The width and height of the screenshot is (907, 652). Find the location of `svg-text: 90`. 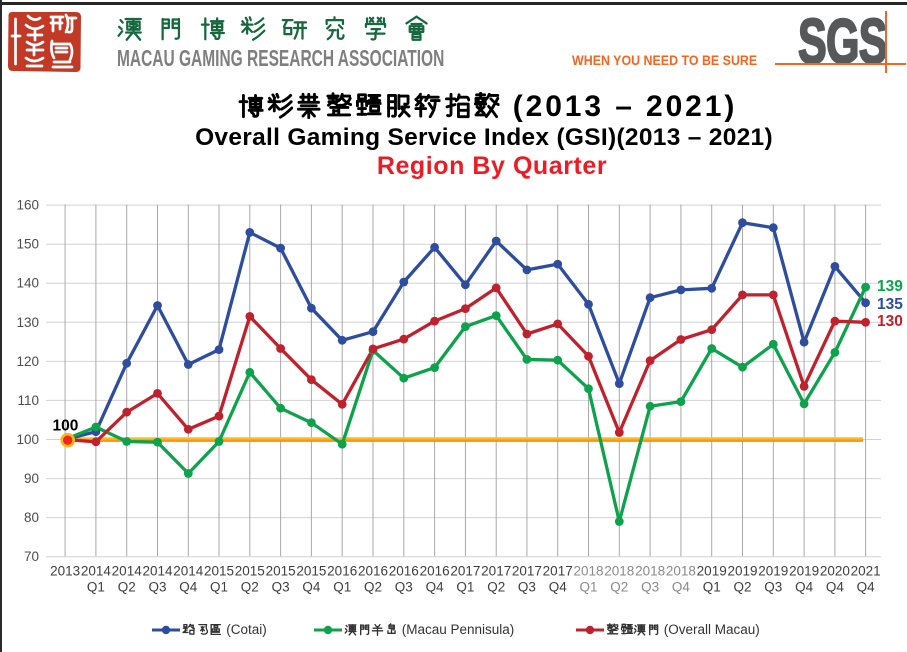

svg-text: 90 is located at coordinates (31, 478).